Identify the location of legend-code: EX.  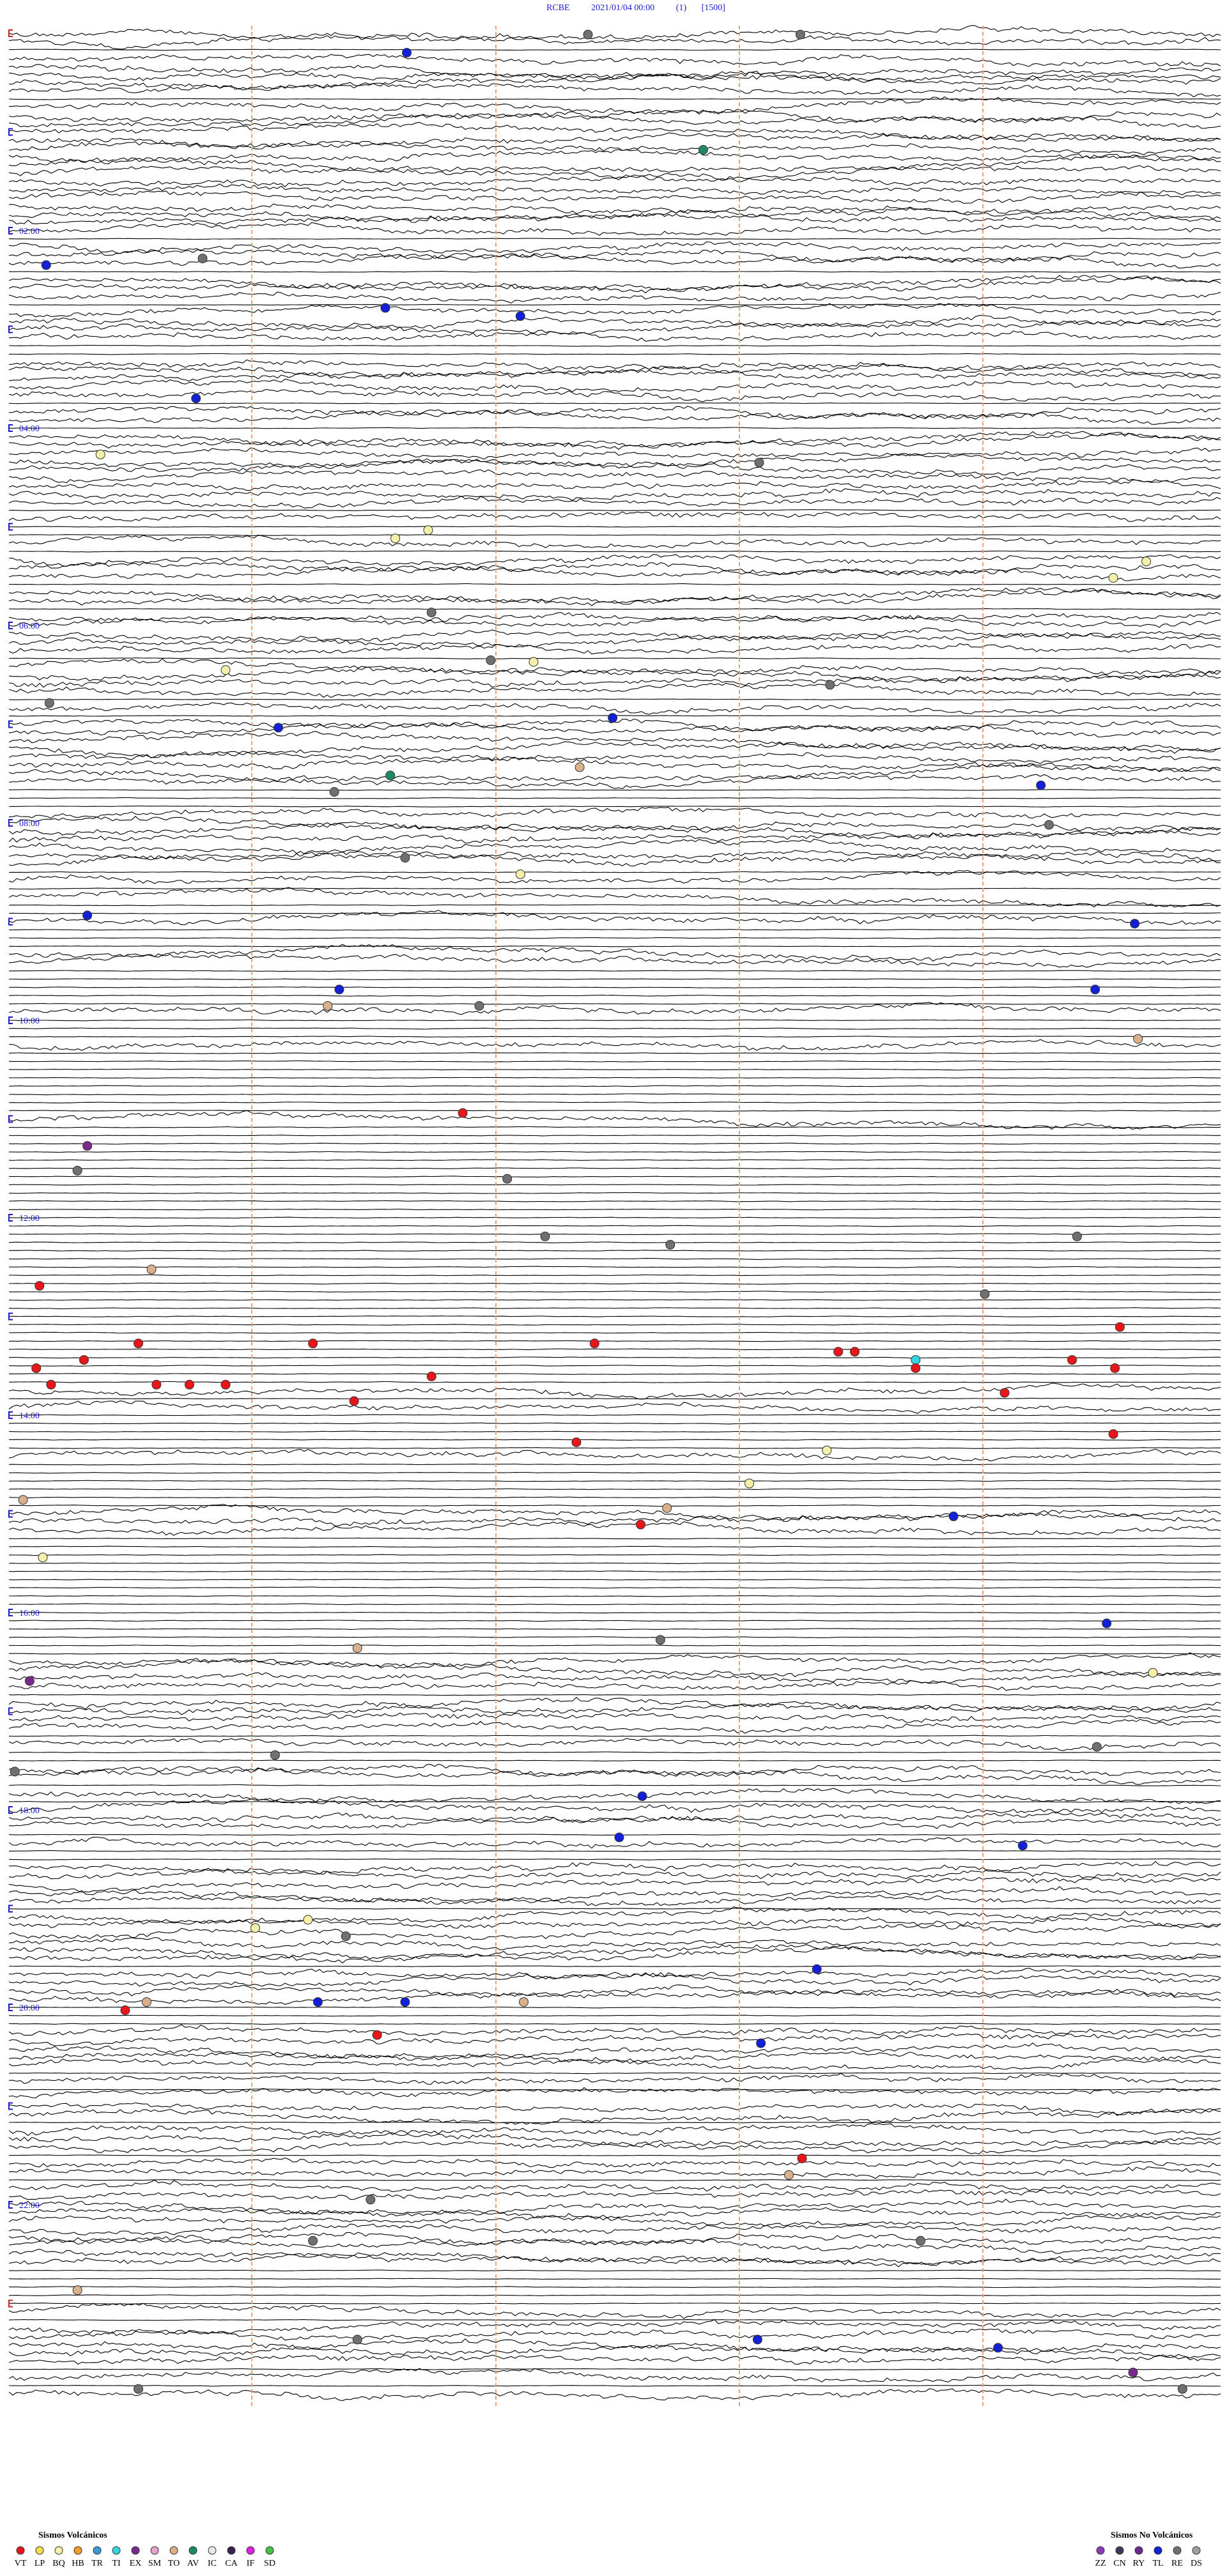
(136, 2563).